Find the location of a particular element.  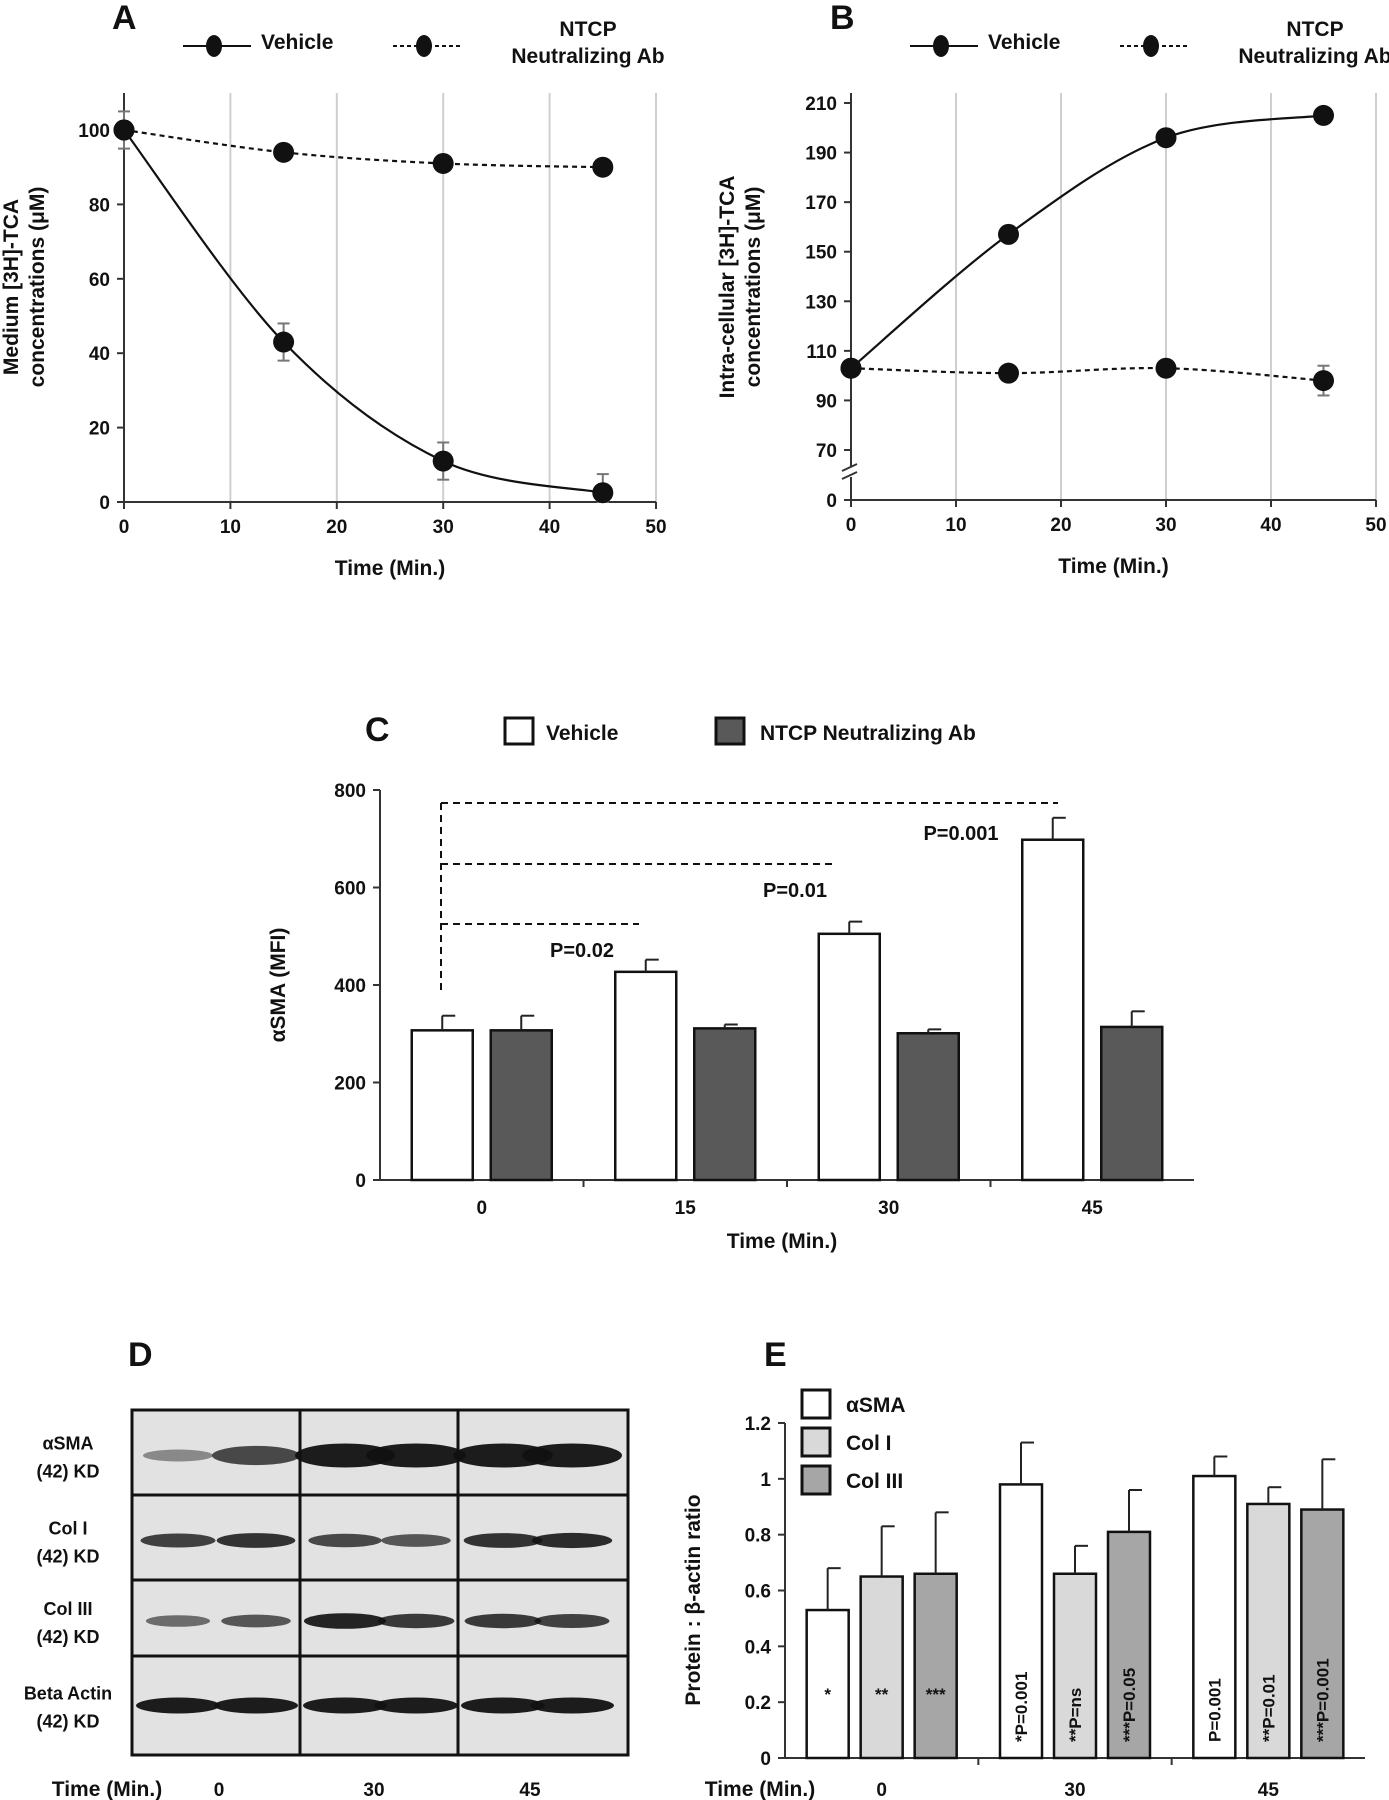

y-tick-label: 60 is located at coordinates (99, 280).